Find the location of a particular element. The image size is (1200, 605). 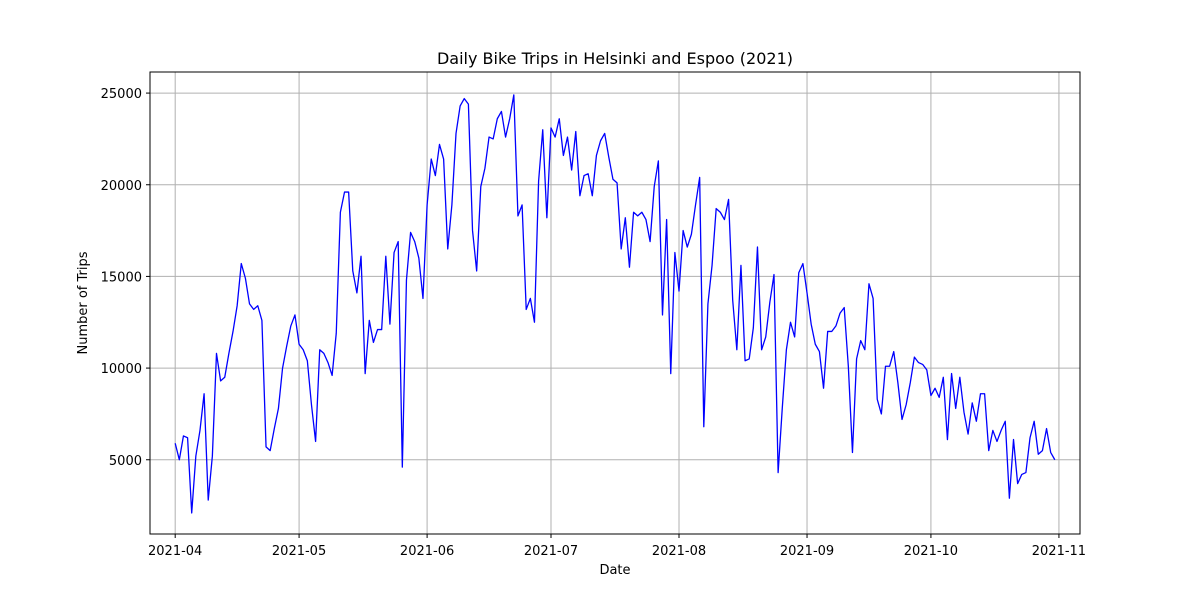

x-tick-label: 2021-11 is located at coordinates (1059, 551).